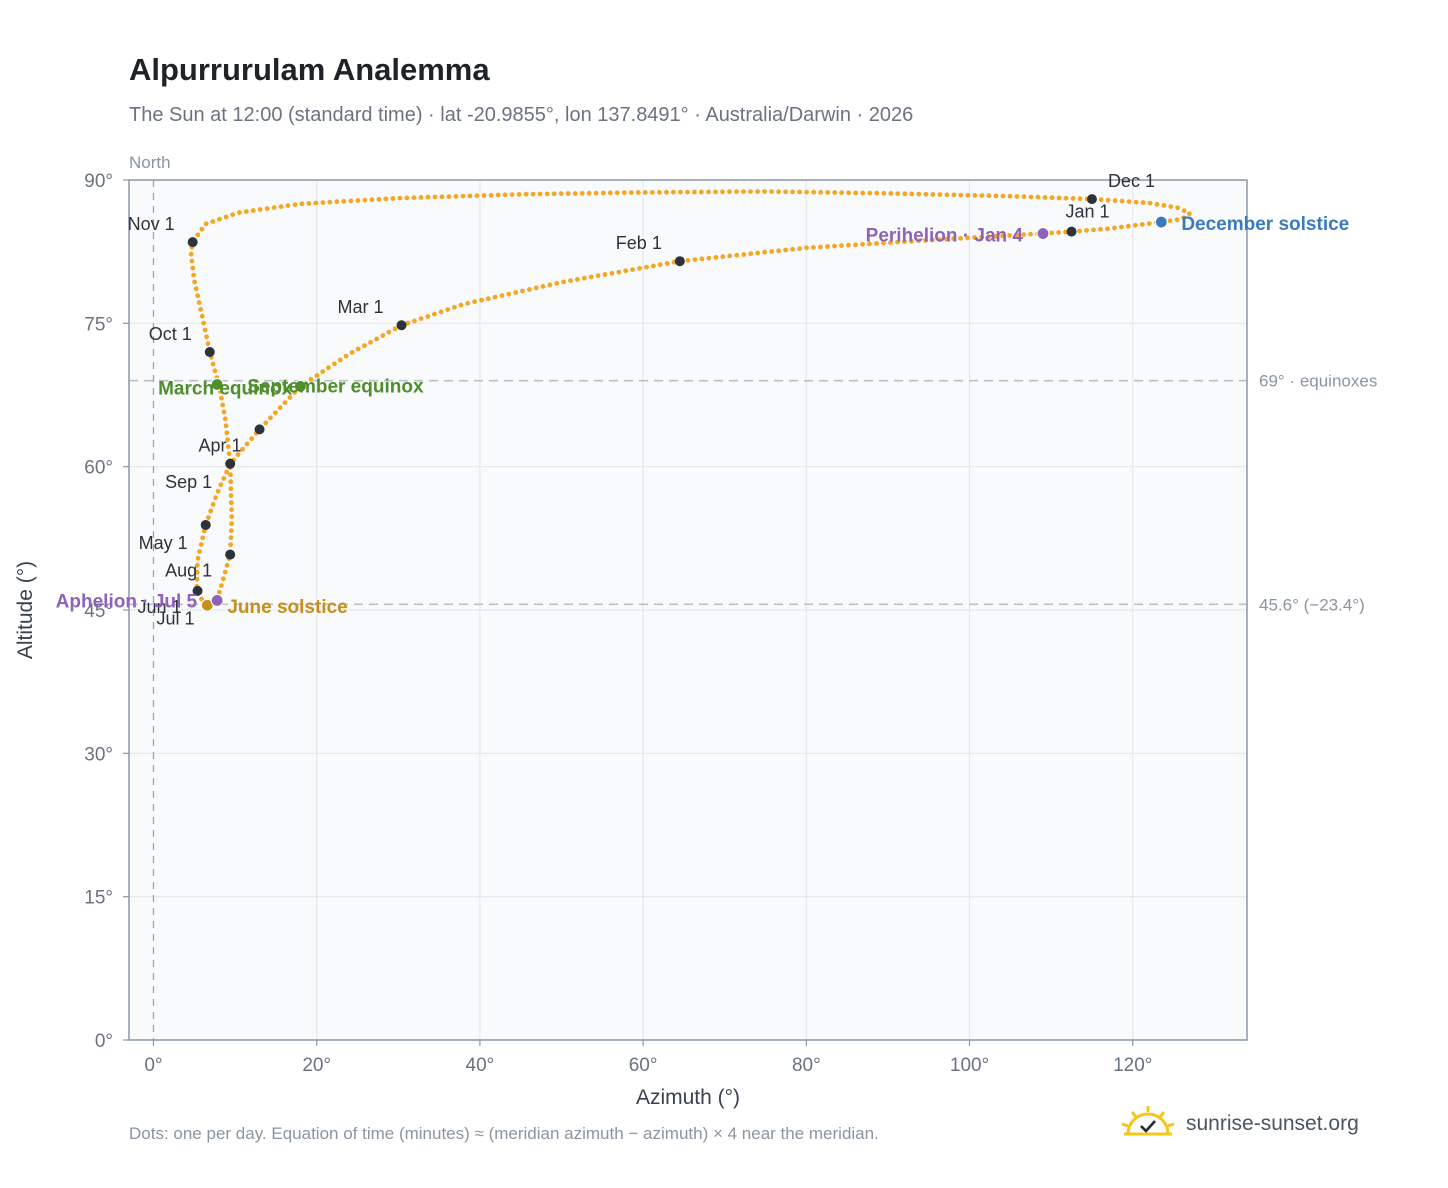 The height and width of the screenshot is (1188, 1448). I want to click on month-marker-label: Apr 1, so click(220, 445).